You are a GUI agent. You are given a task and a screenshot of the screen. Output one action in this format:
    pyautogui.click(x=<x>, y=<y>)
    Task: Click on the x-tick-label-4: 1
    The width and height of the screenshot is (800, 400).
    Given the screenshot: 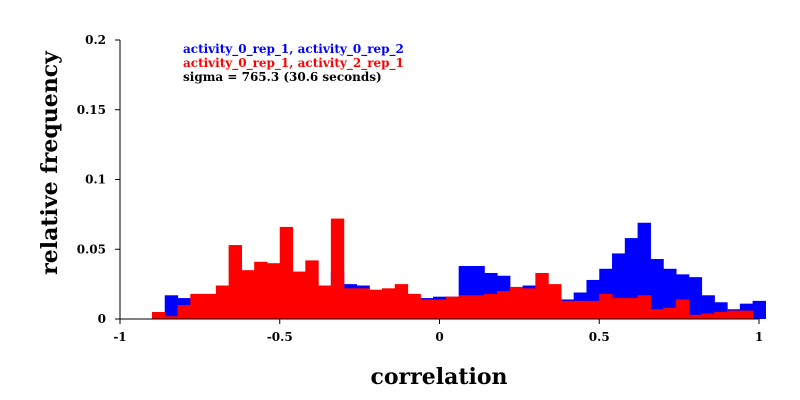 What is the action you would take?
    pyautogui.click(x=759, y=337)
    